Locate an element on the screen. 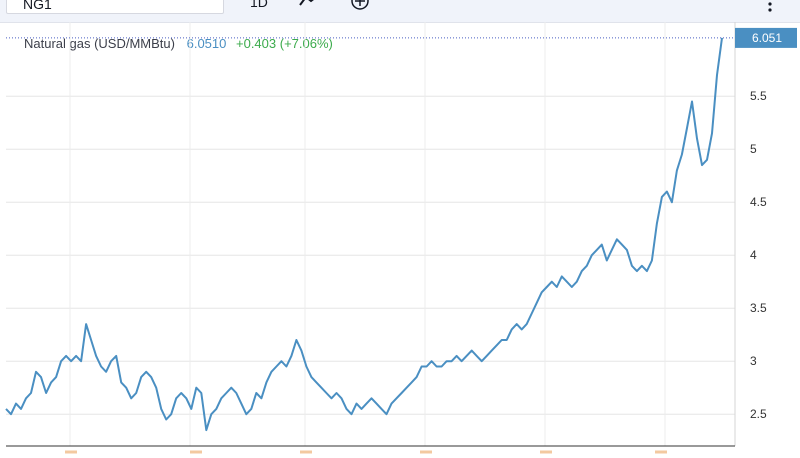 This screenshot has width=800, height=458. last-price-tag is located at coordinates (766, 37).